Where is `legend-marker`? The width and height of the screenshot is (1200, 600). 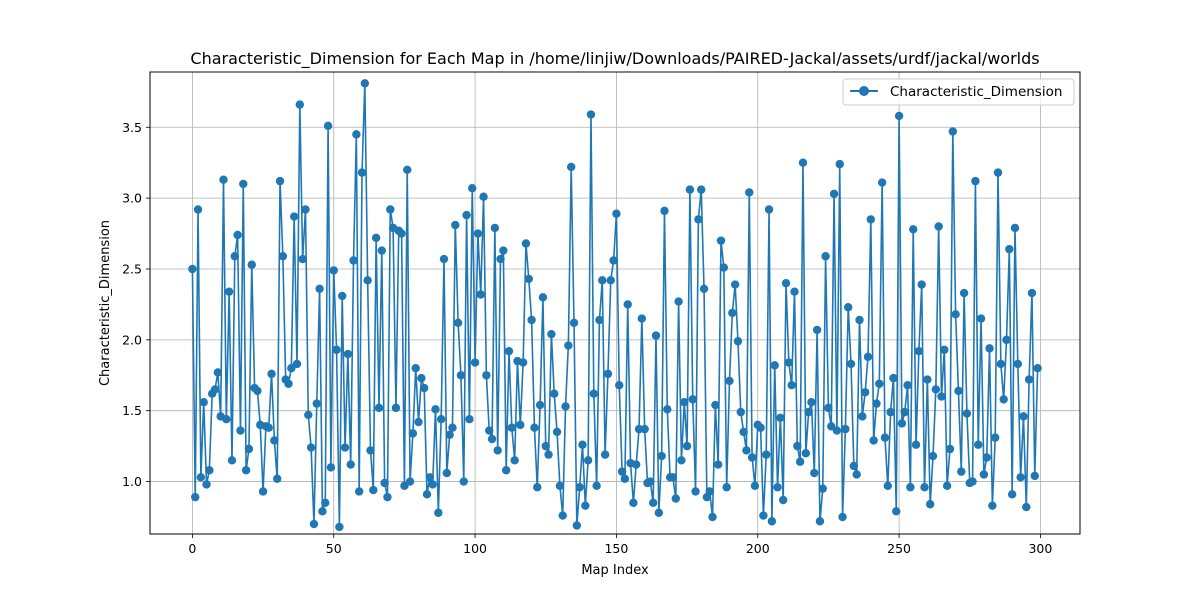
legend-marker is located at coordinates (864, 91).